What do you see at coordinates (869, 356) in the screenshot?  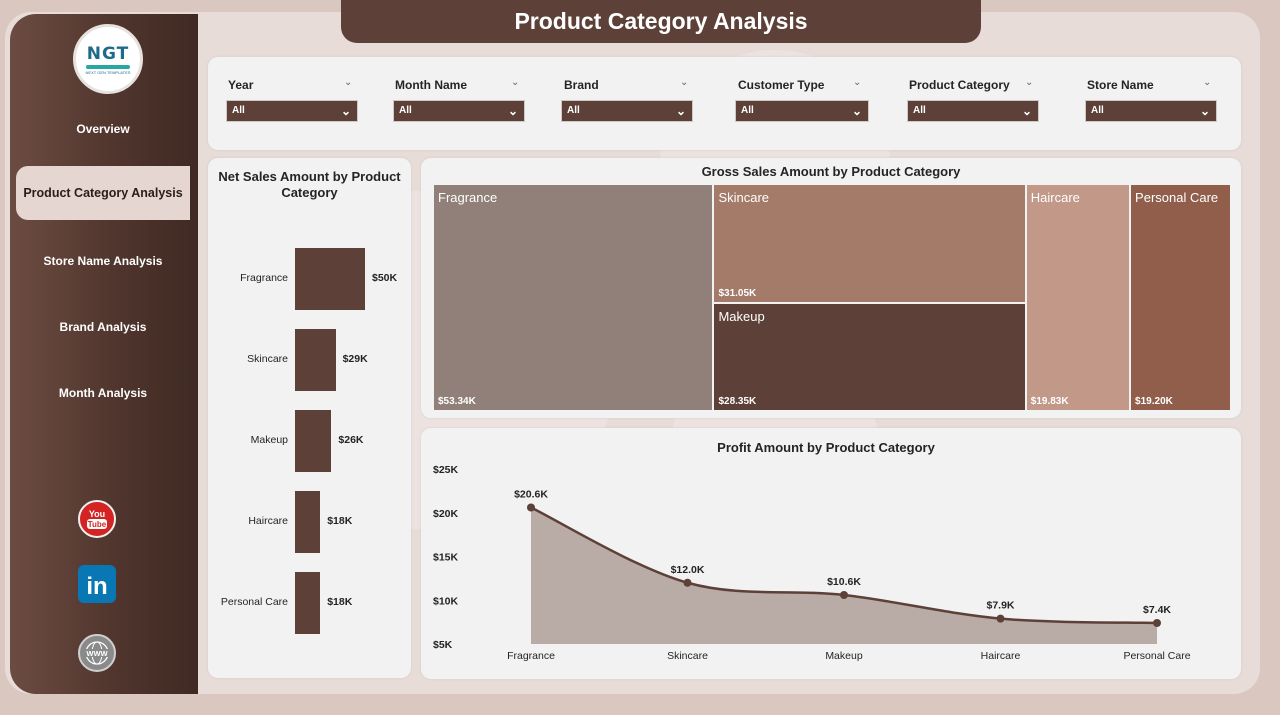 I see `treemap-tile-makeup: Makeup $28.35K` at bounding box center [869, 356].